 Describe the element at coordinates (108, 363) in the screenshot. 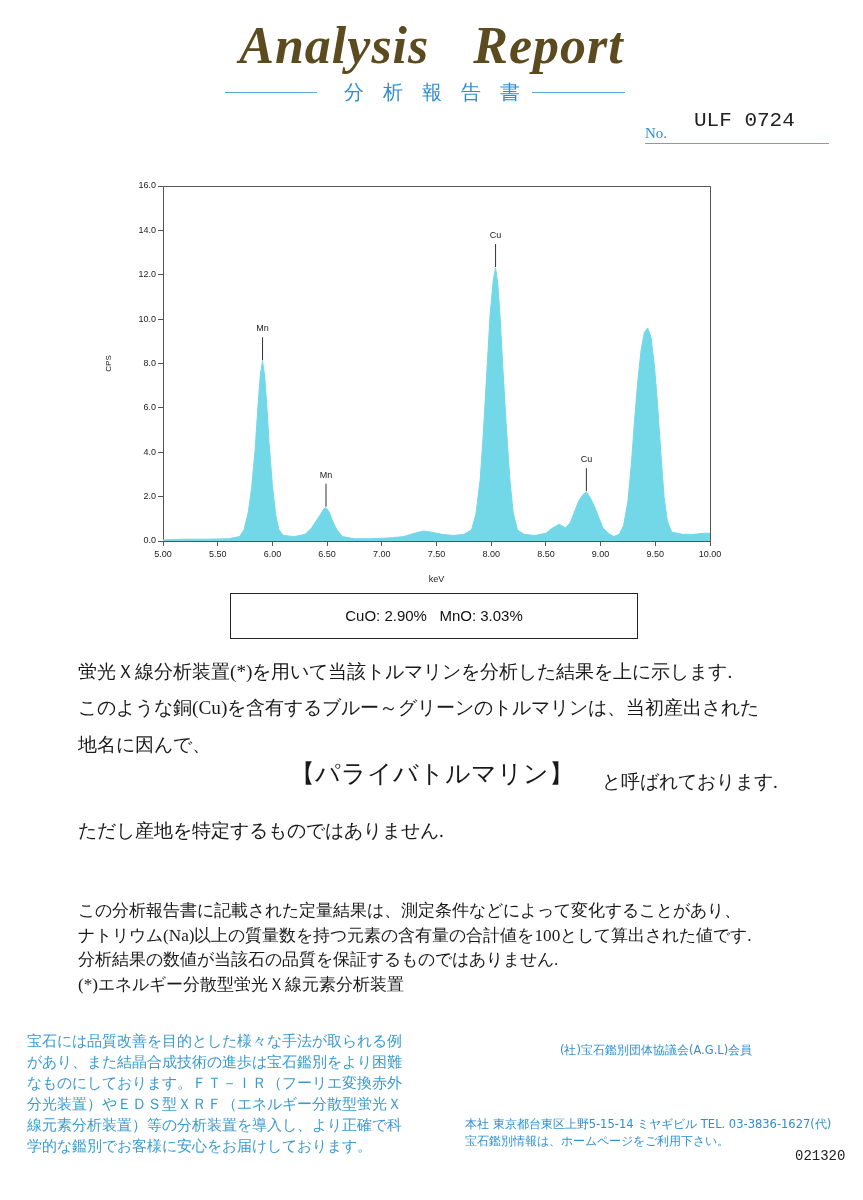

I see `y-axis-title: CPS` at that location.